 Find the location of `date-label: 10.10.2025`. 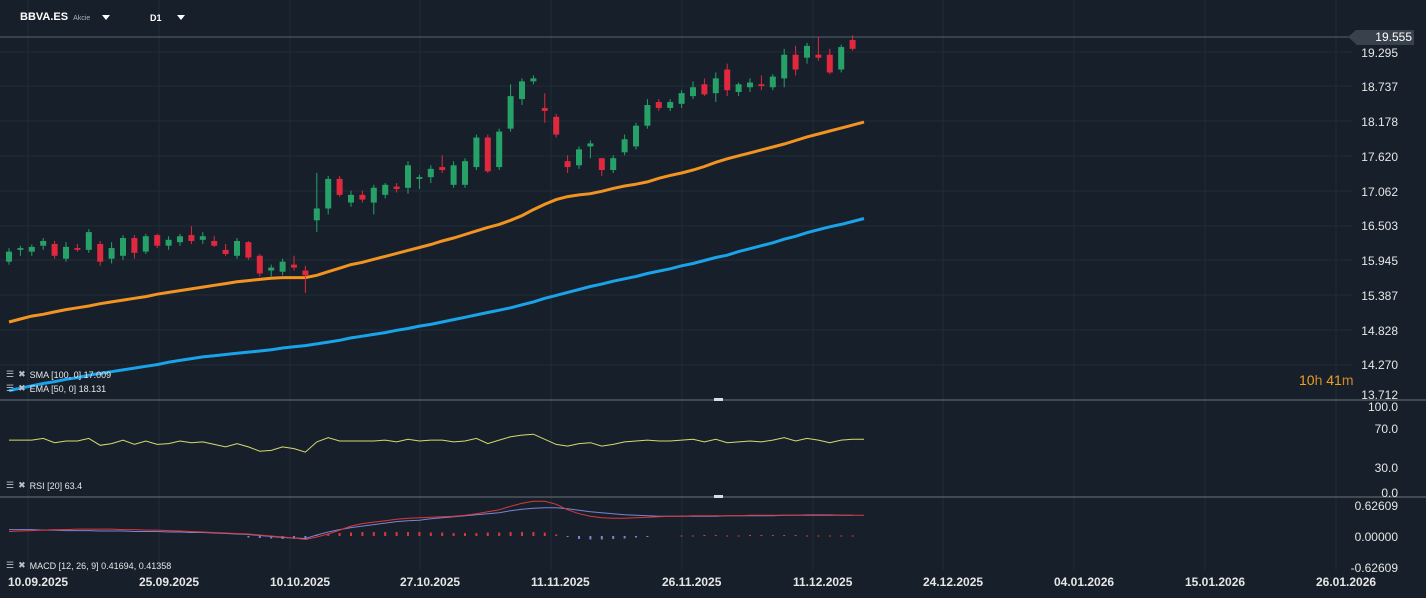

date-label: 10.10.2025 is located at coordinates (300, 582).